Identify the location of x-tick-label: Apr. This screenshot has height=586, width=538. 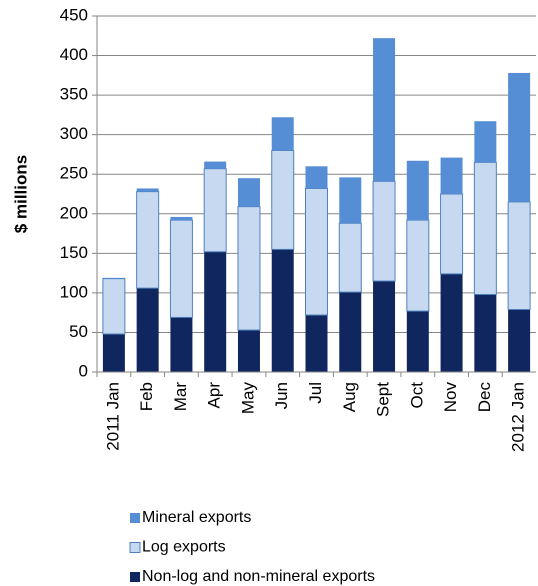
(214, 395).